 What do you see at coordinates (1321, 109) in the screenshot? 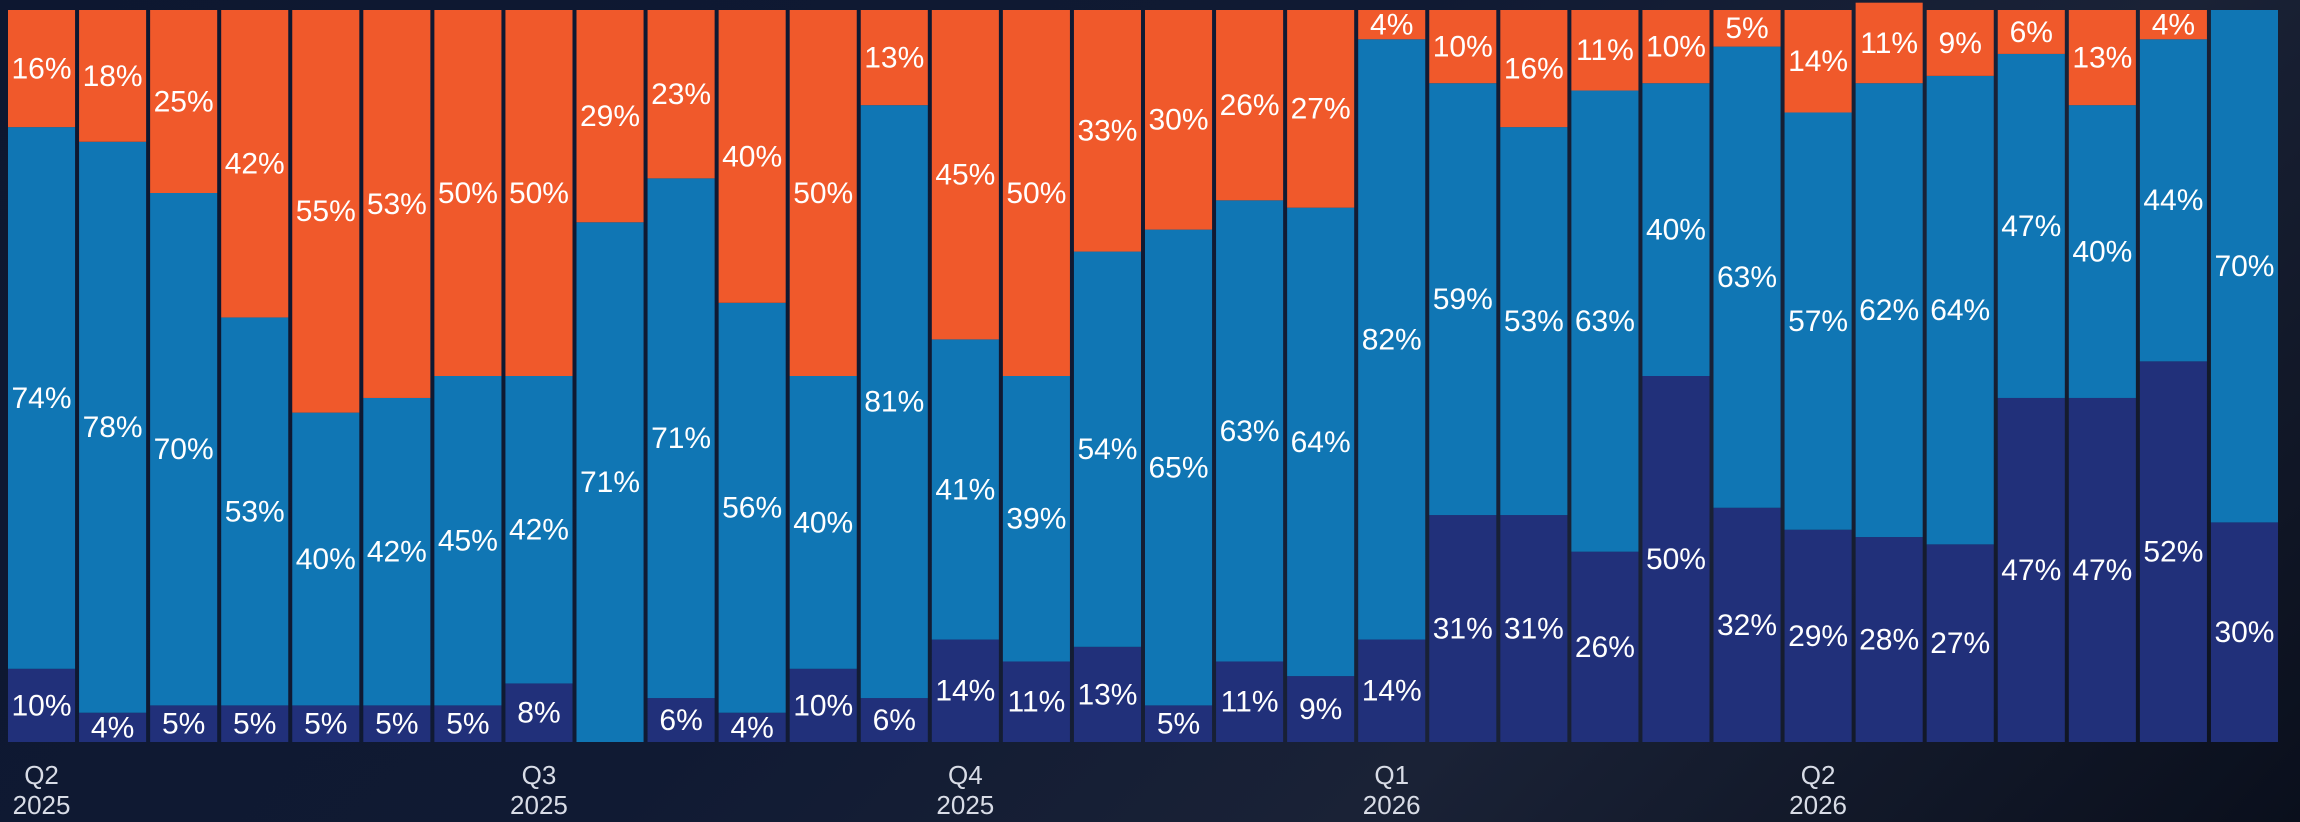
I see `data-label: 27%` at bounding box center [1321, 109].